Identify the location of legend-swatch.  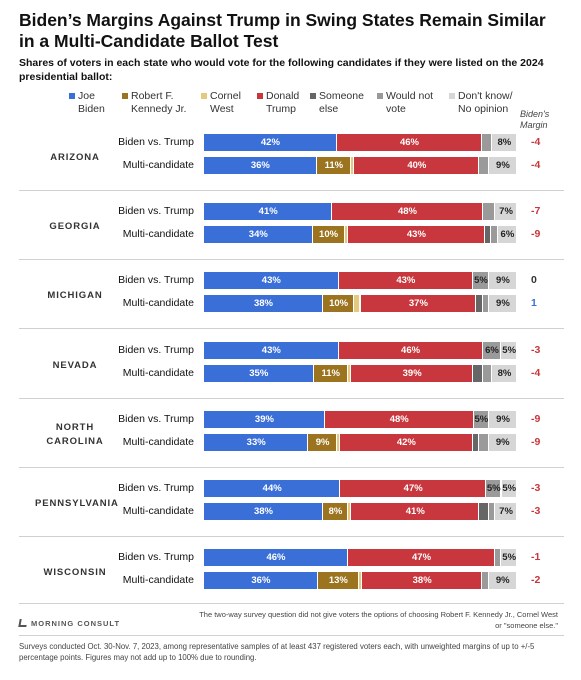
(204, 96).